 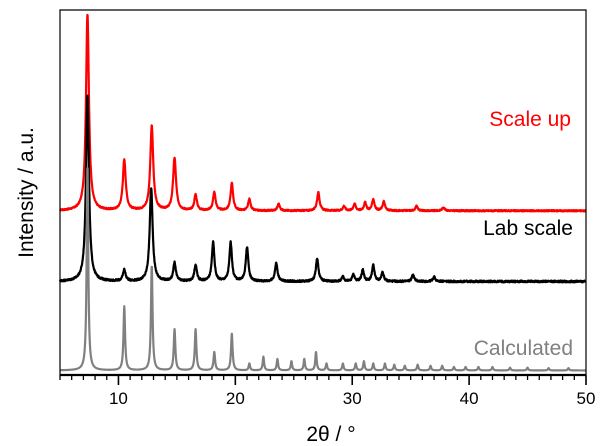 What do you see at coordinates (118, 398) in the screenshot?
I see `x-tick-label-10: 10` at bounding box center [118, 398].